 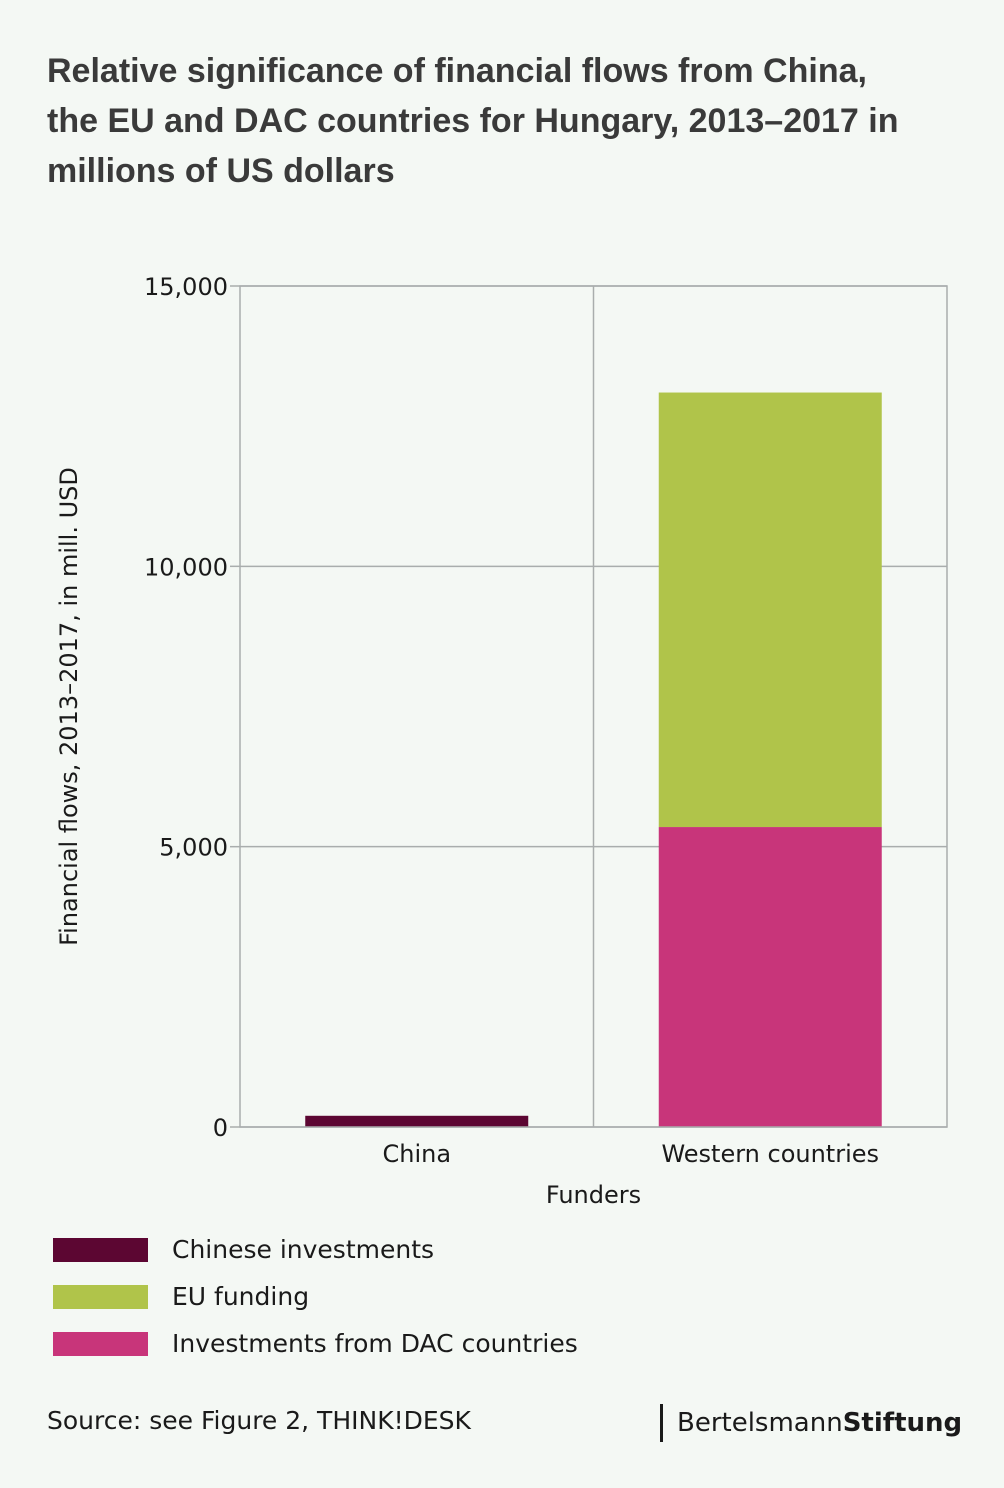 I want to click on legend-label: EU funding, so click(x=241, y=1296).